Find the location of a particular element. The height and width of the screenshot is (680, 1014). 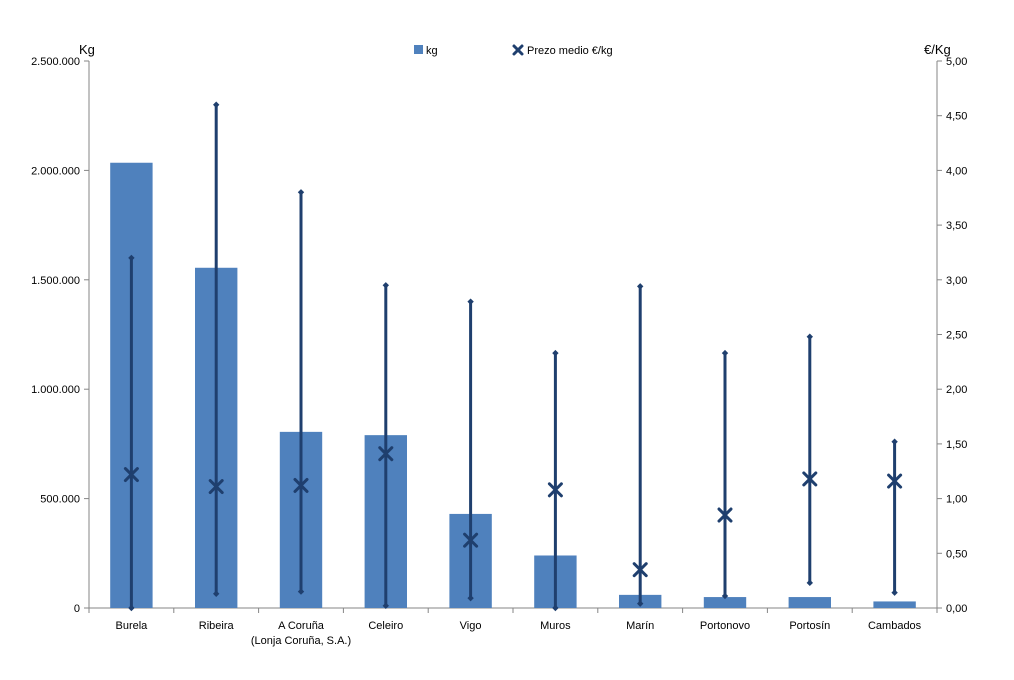

legend: kg Prezo medio €/kg is located at coordinates (513, 51).